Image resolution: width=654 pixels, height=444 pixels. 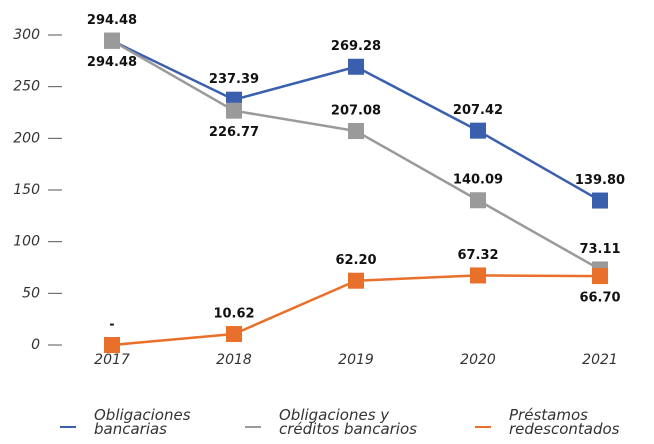 I want to click on y-tick-label: 300, so click(x=26, y=35).